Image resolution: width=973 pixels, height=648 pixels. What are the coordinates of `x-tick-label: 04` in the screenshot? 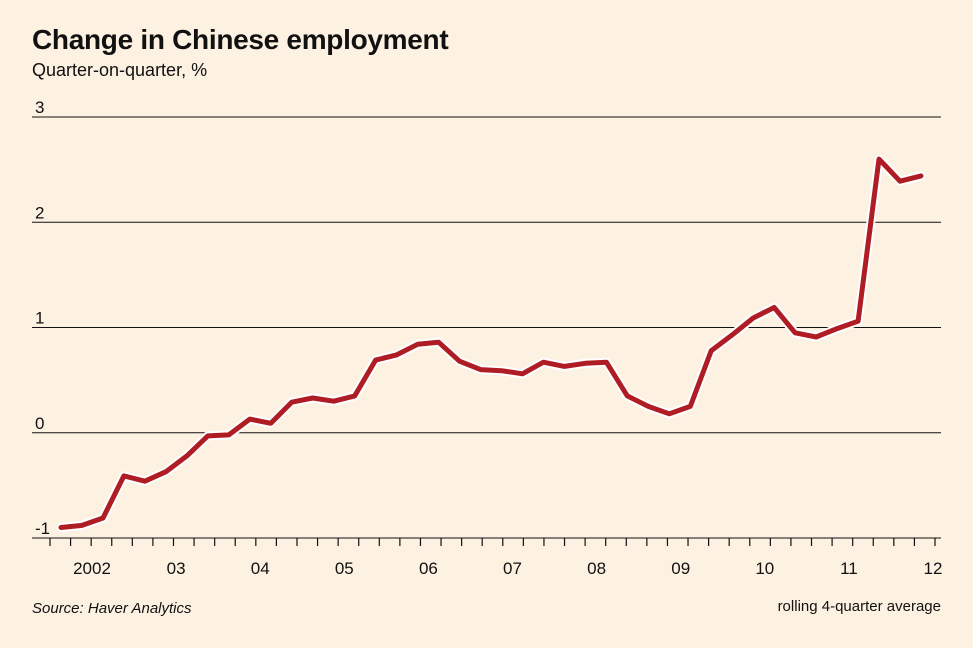 It's located at (260, 568).